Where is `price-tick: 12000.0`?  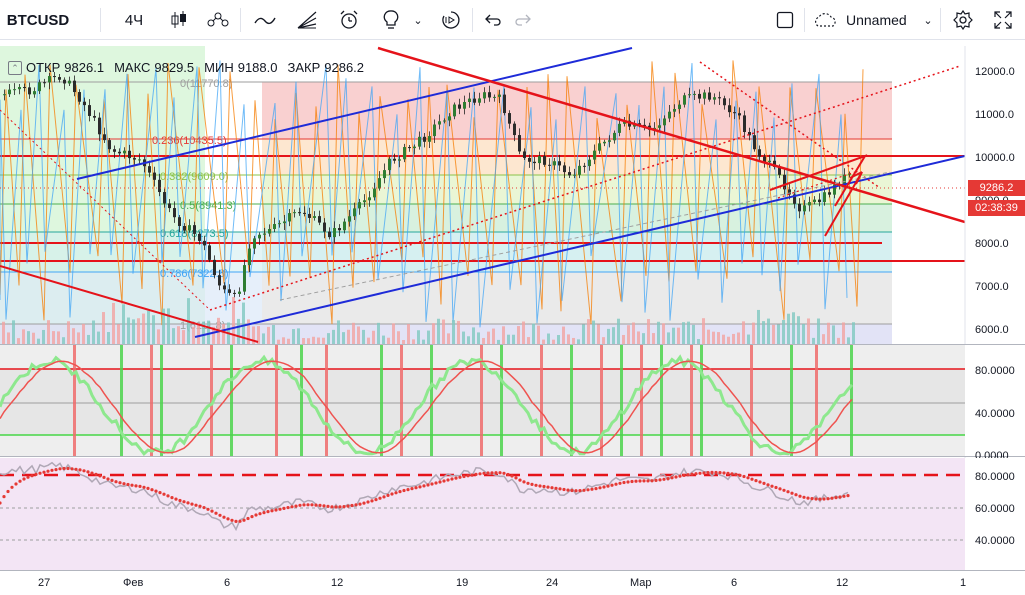
price-tick: 12000.0 is located at coordinates (995, 72).